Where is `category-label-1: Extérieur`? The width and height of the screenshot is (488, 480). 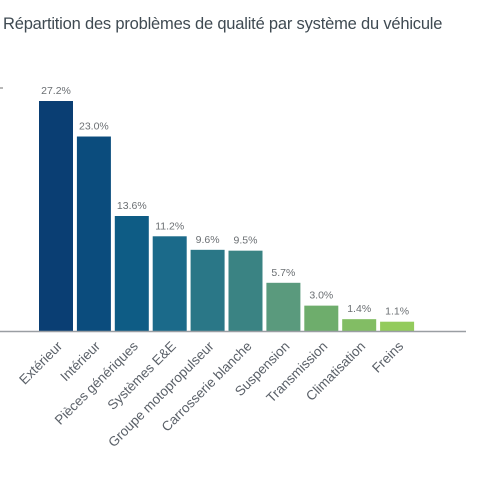 category-label-1: Extérieur is located at coordinates (40, 362).